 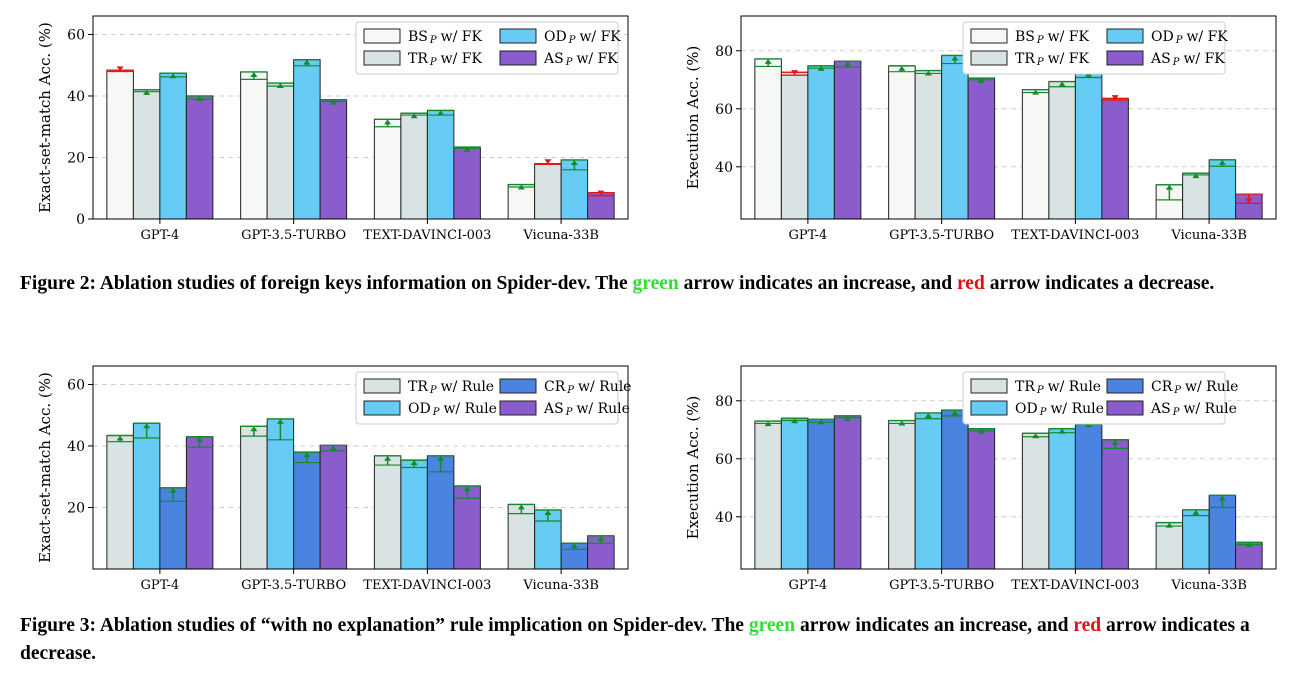 I want to click on fig3-ex-arrow-head-cr-gpt-3-5-turbo, so click(x=955, y=413).